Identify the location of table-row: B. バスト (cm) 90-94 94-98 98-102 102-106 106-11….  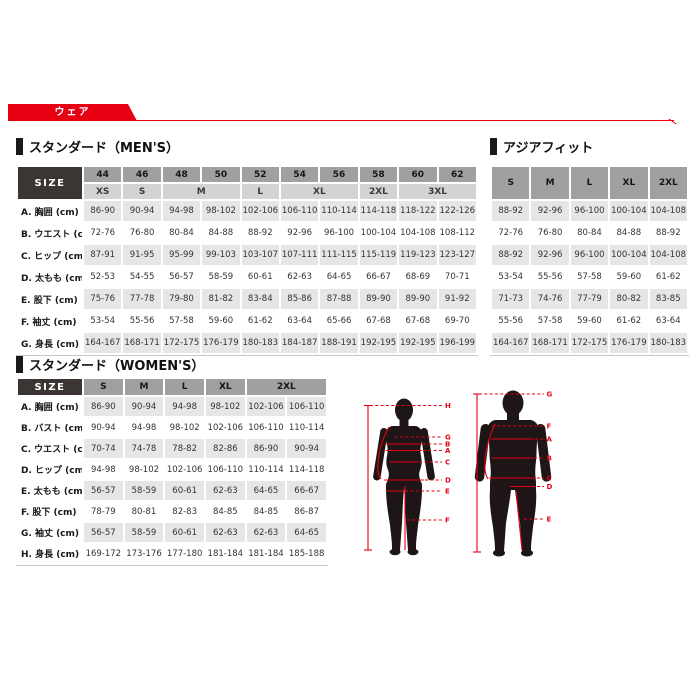
(172, 427).